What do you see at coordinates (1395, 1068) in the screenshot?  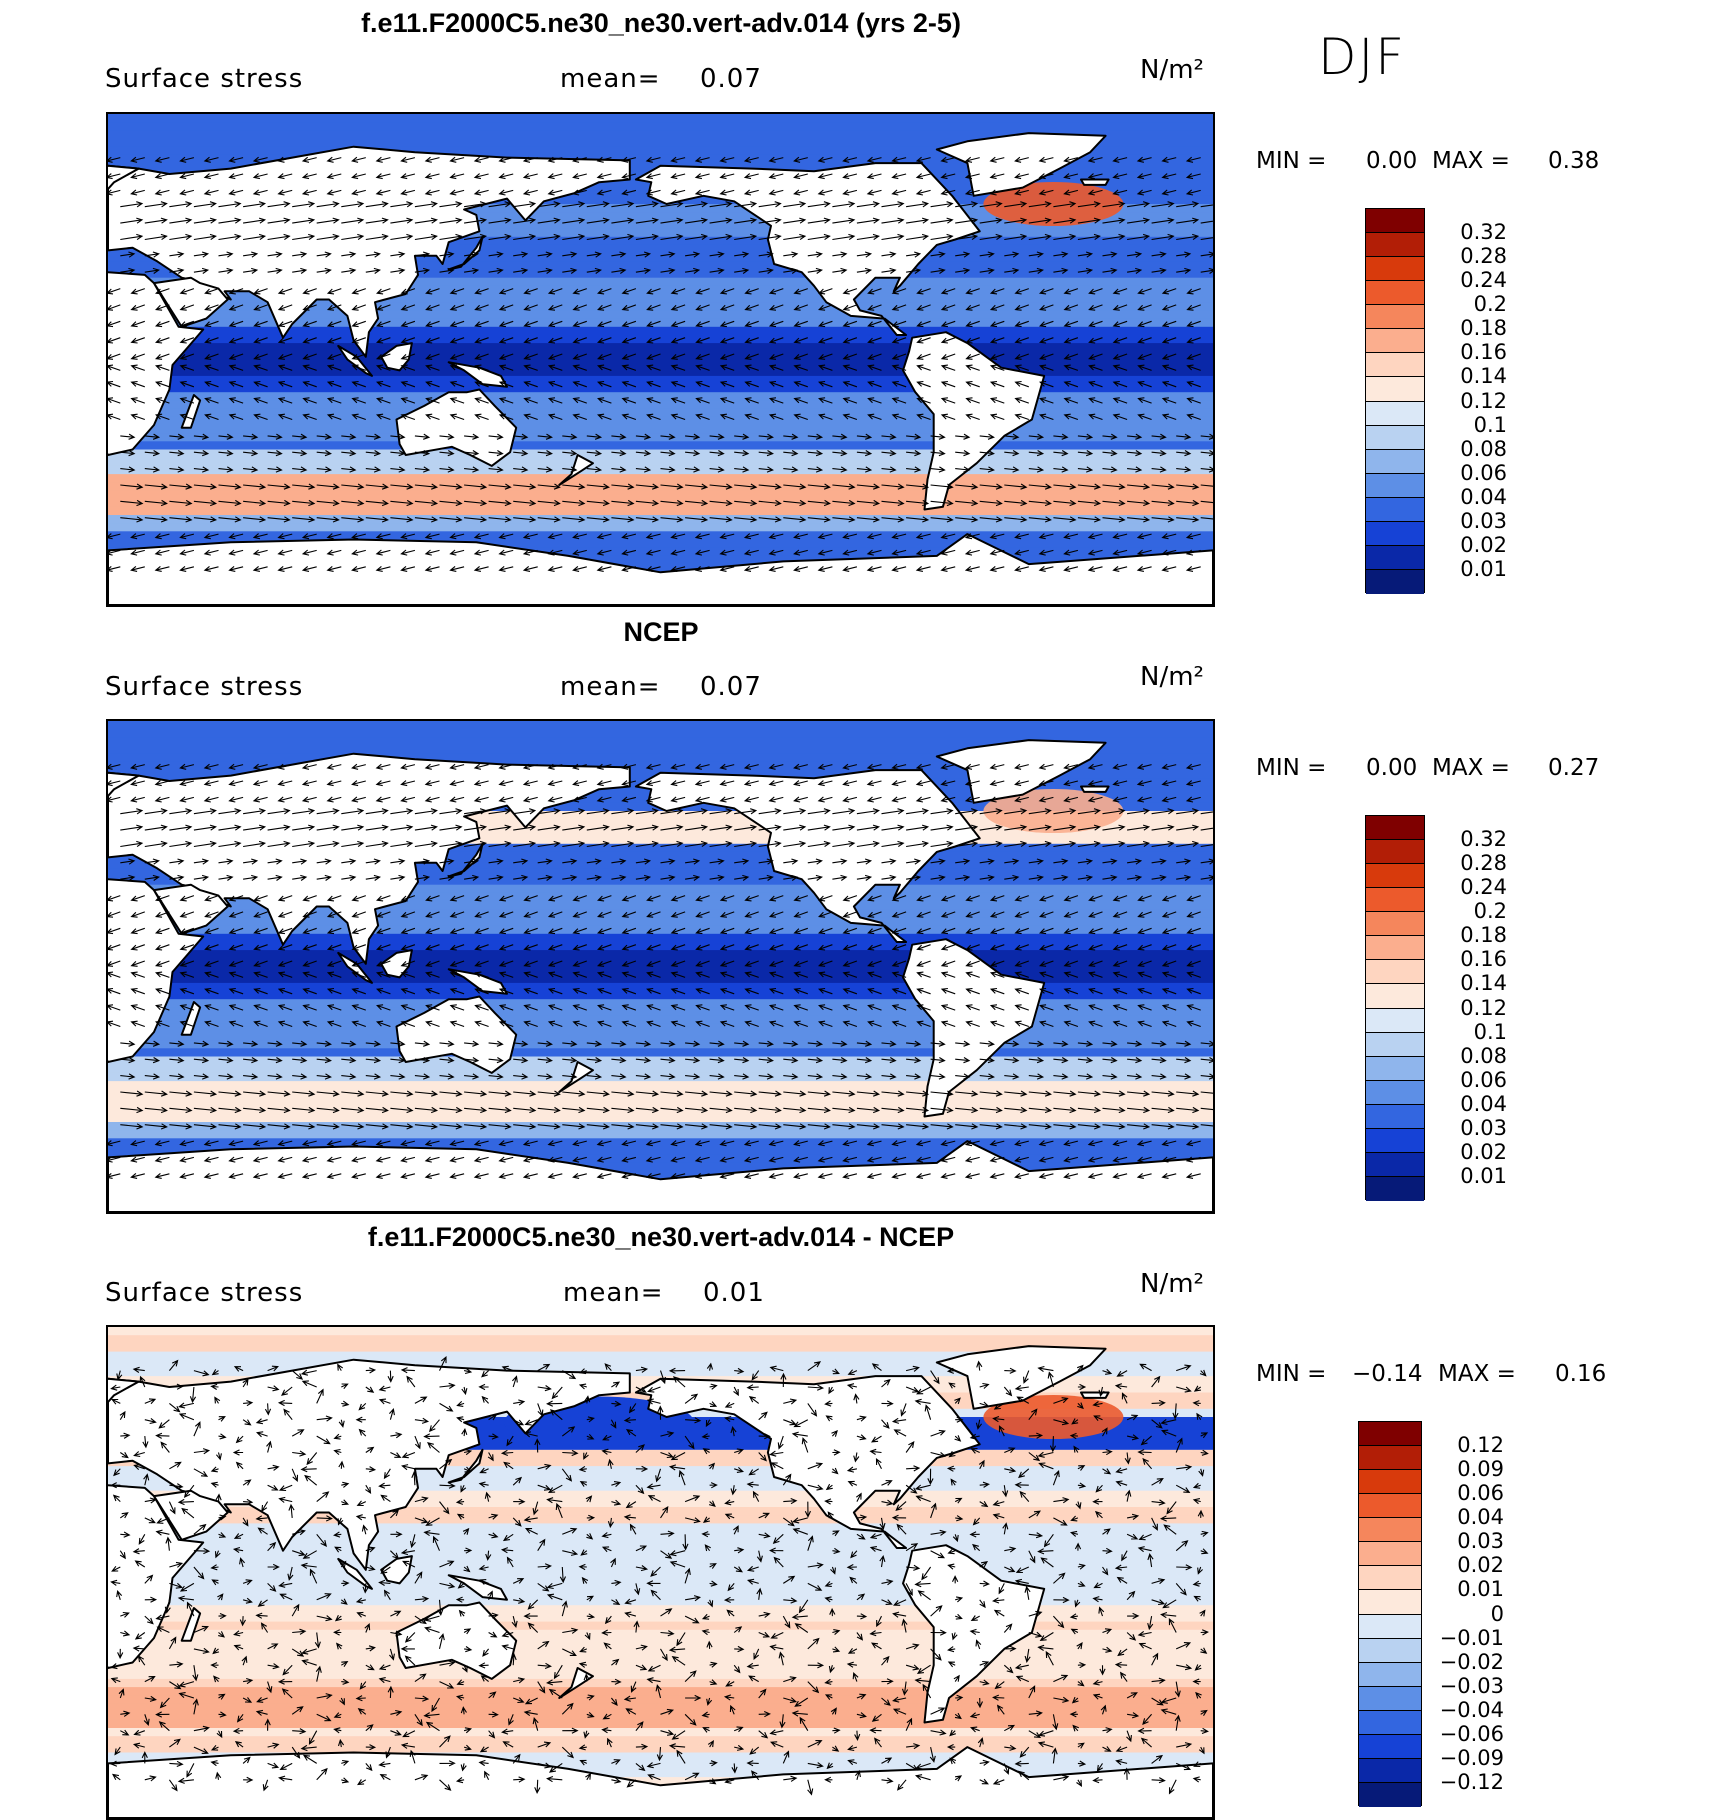 I see `colorbar-swatch` at bounding box center [1395, 1068].